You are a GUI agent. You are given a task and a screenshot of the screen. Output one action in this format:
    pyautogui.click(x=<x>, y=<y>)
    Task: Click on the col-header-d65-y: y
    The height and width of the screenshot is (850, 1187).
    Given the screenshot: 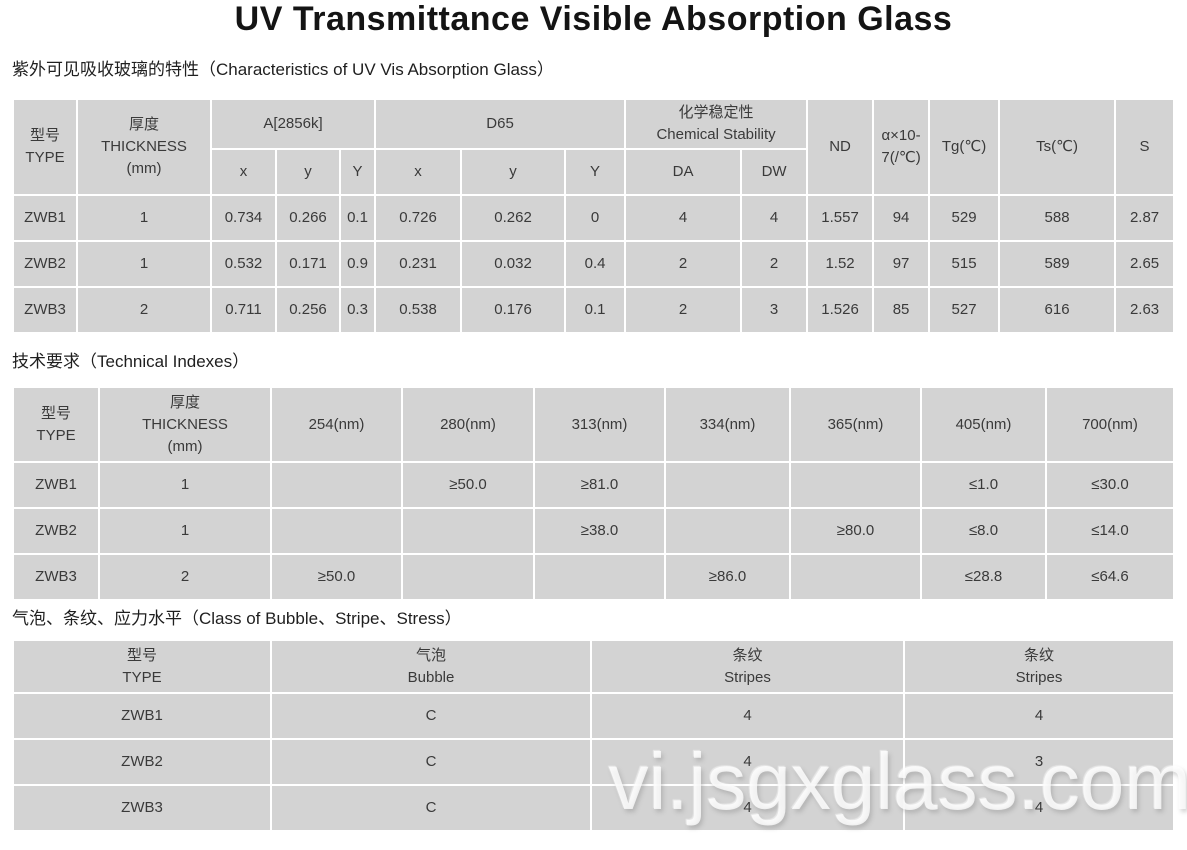 What is the action you would take?
    pyautogui.click(x=513, y=172)
    